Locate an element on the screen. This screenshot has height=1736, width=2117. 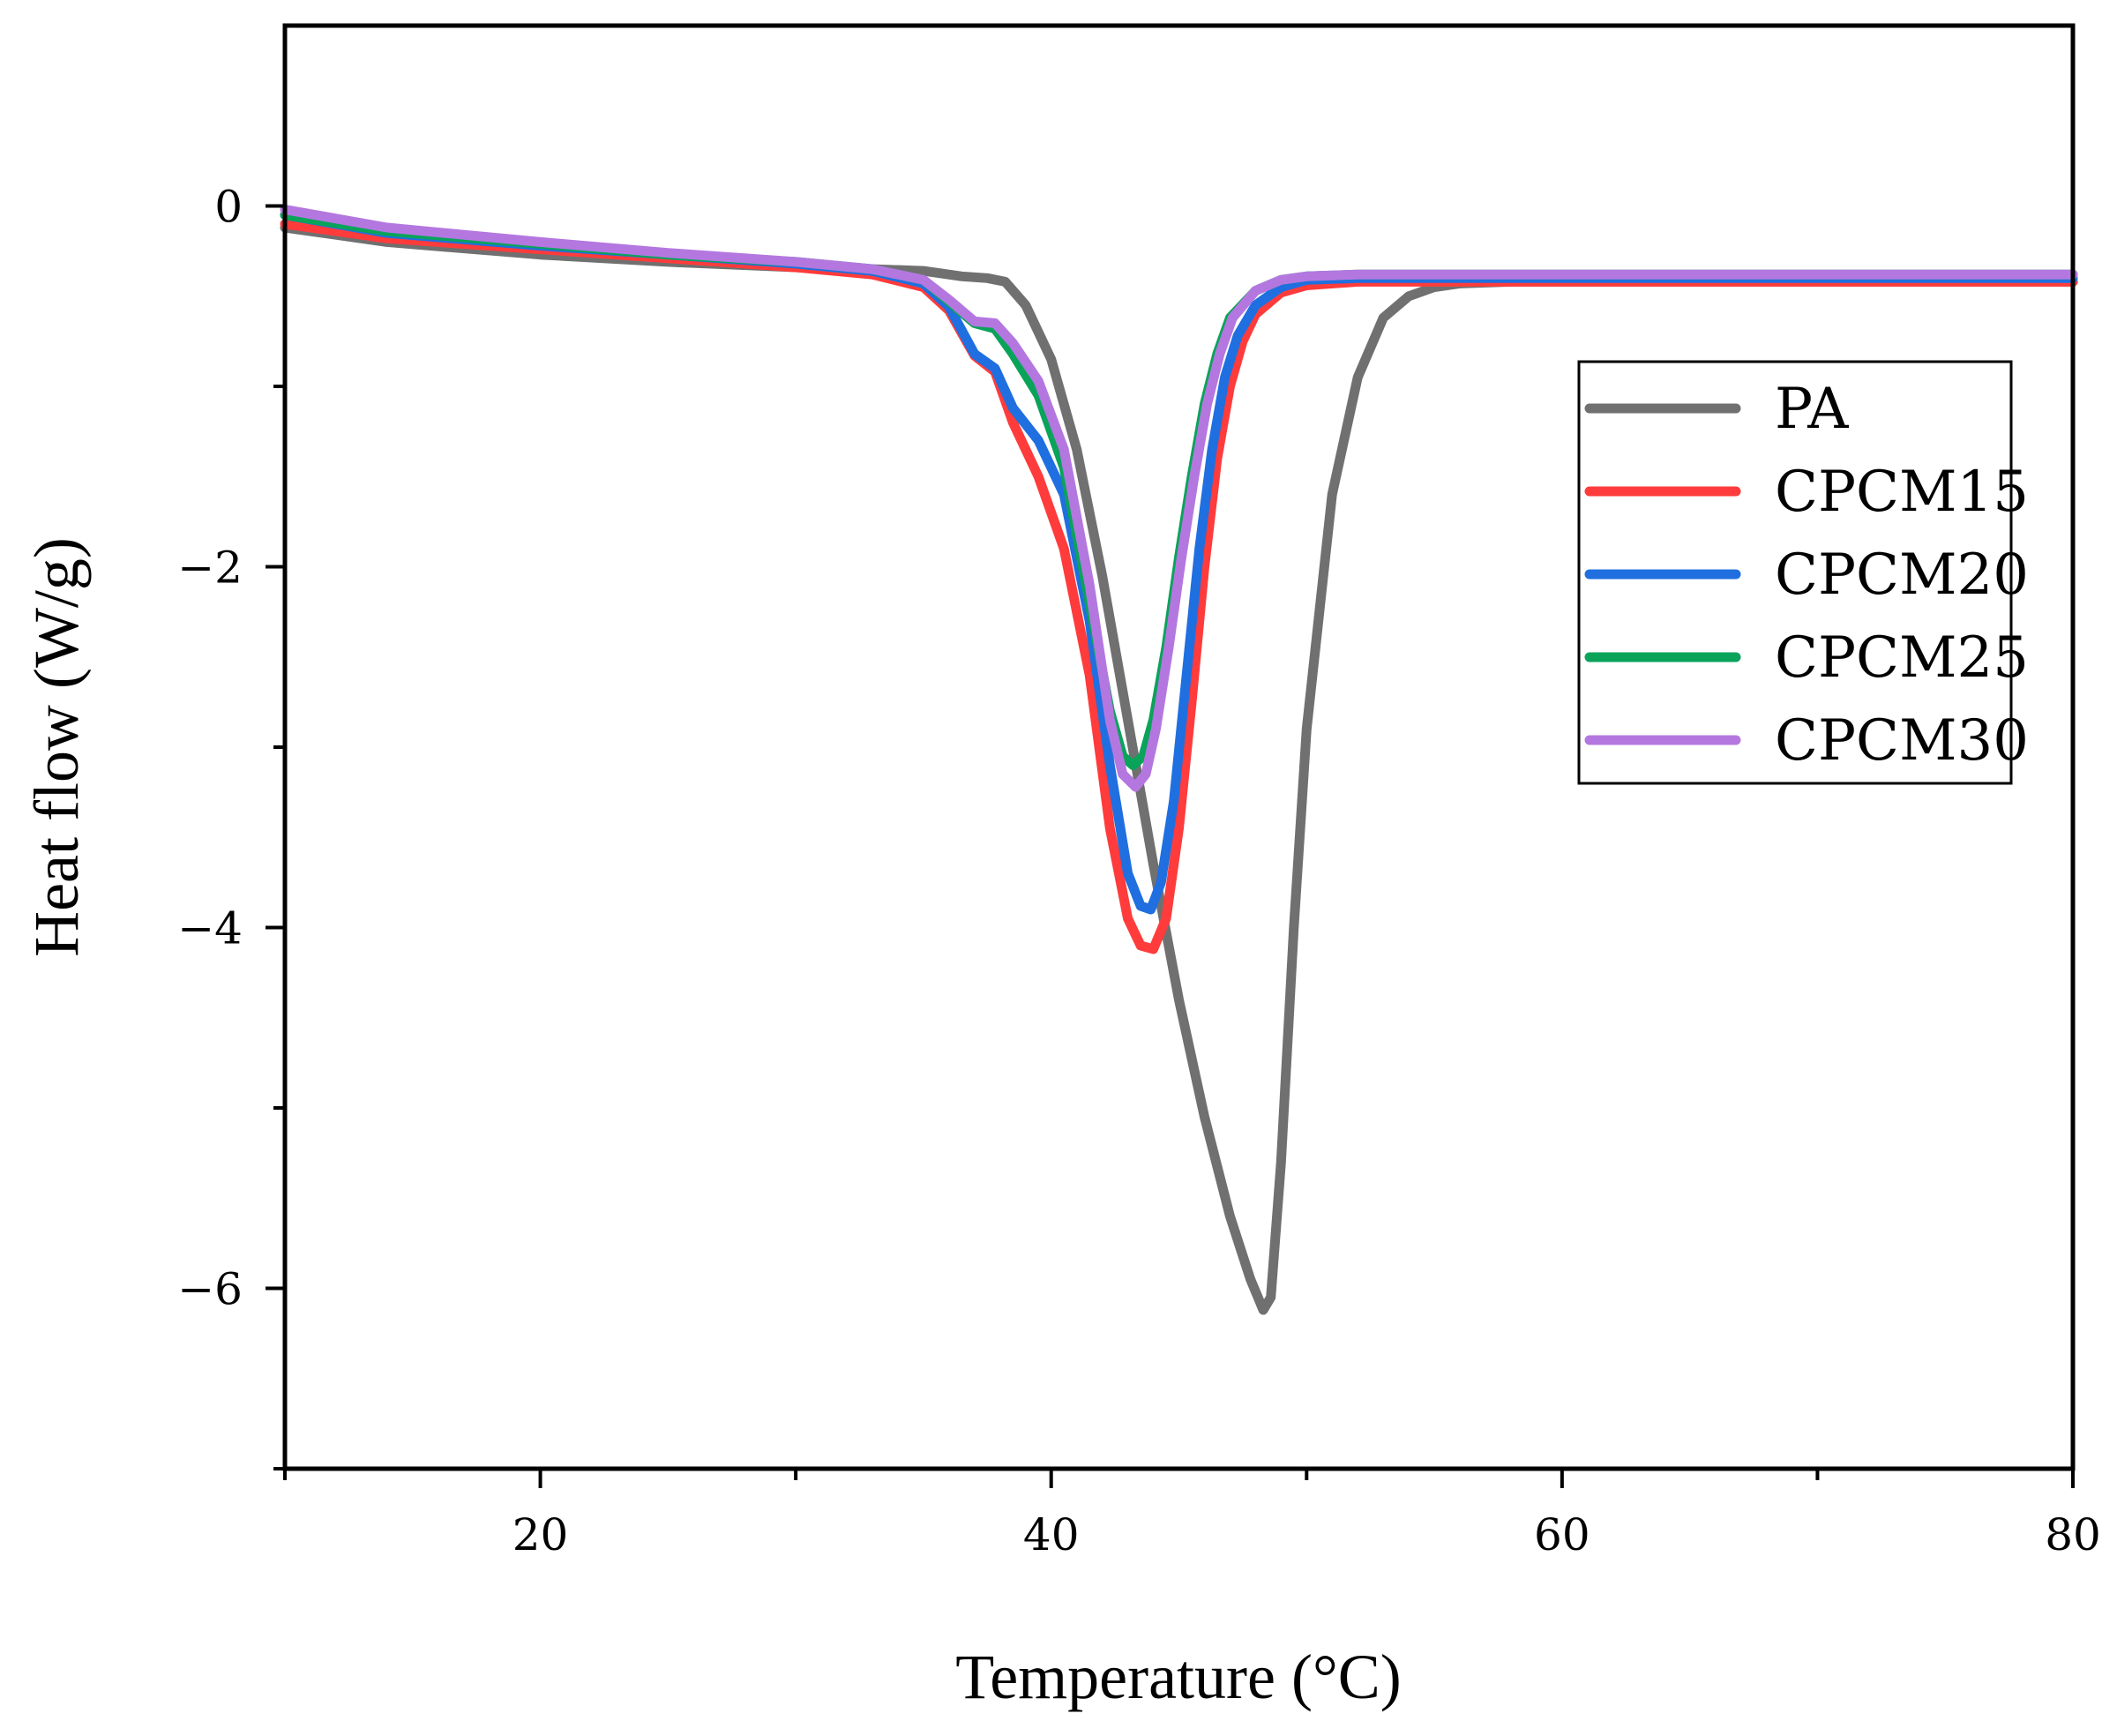
legend: PA CPCM15 CPCM20 CPCM25 CPCM30 is located at coordinates (1803, 572).